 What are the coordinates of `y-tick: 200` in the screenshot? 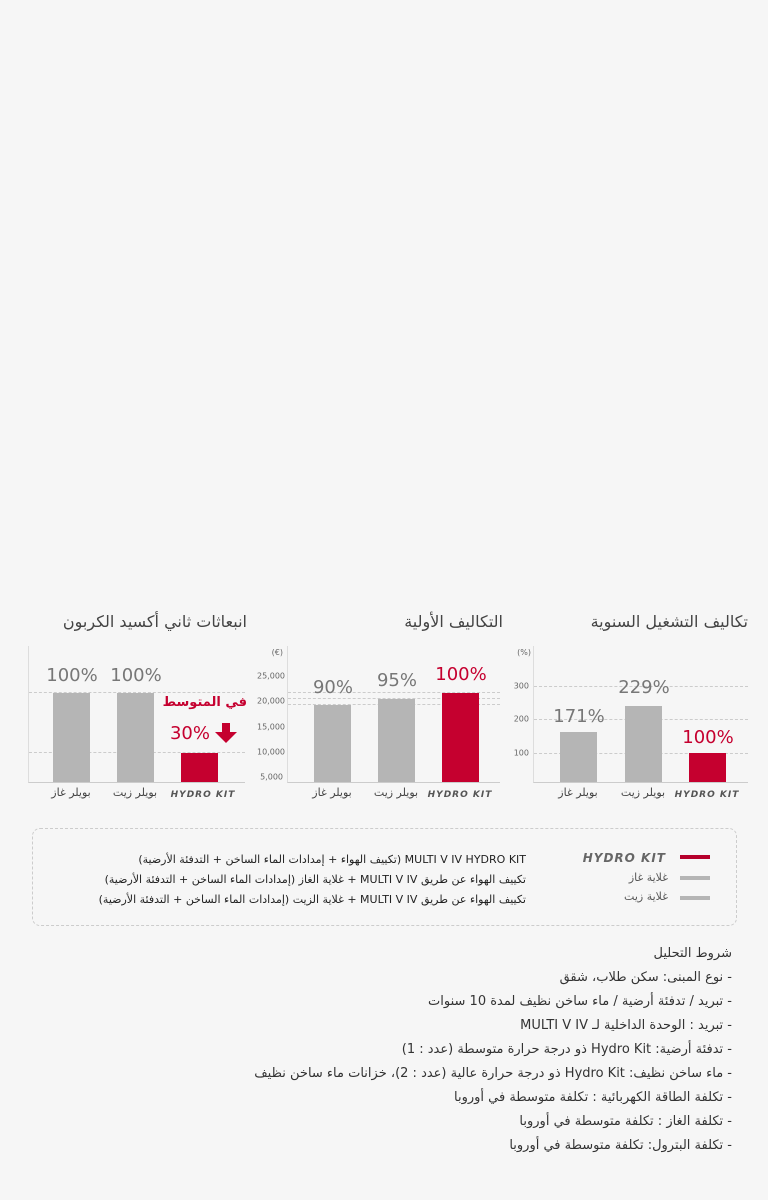 It's located at (521, 719).